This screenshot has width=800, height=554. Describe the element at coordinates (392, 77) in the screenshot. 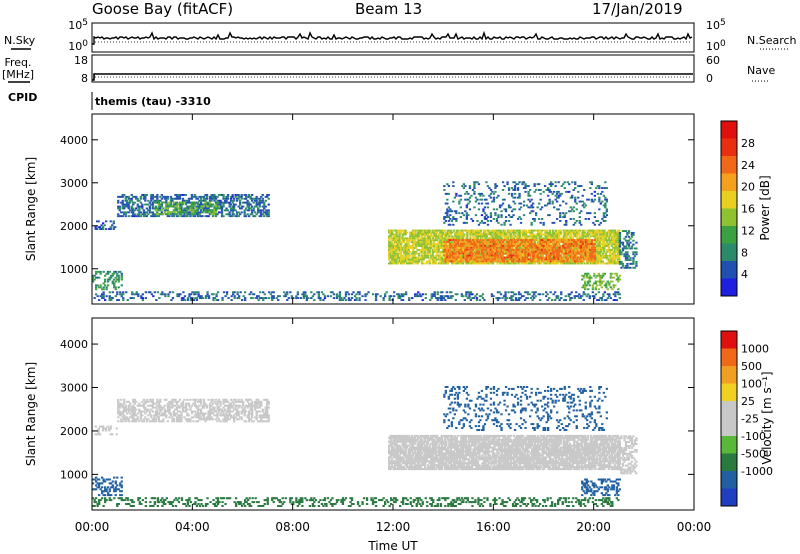

I see `freq-trace` at that location.